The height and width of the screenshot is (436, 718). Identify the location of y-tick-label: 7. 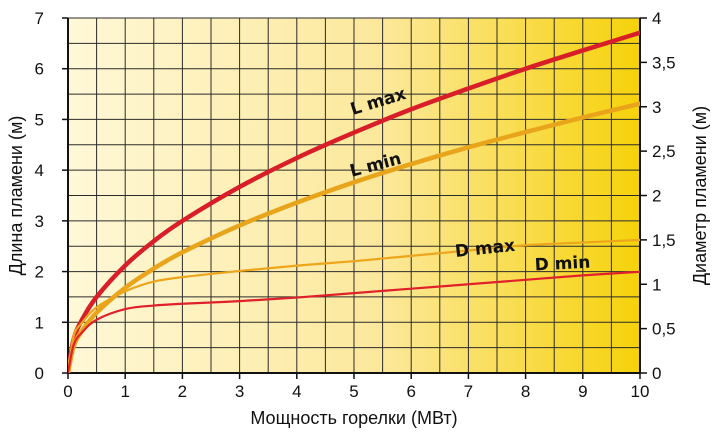
(39, 18).